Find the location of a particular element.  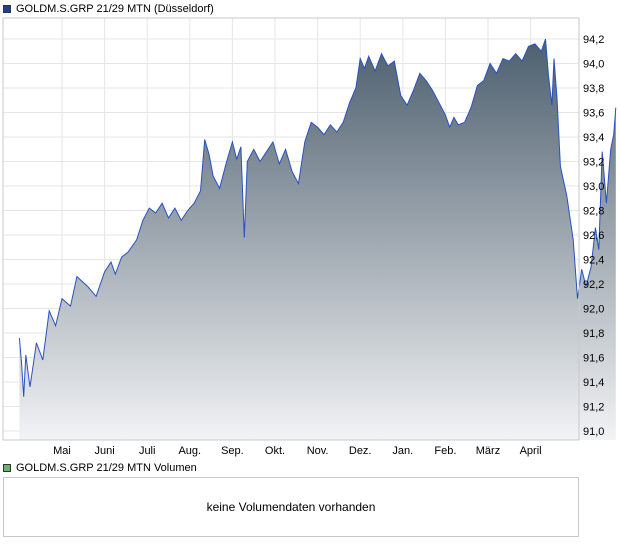

y-tick-label: 91,4 is located at coordinates (593, 383).